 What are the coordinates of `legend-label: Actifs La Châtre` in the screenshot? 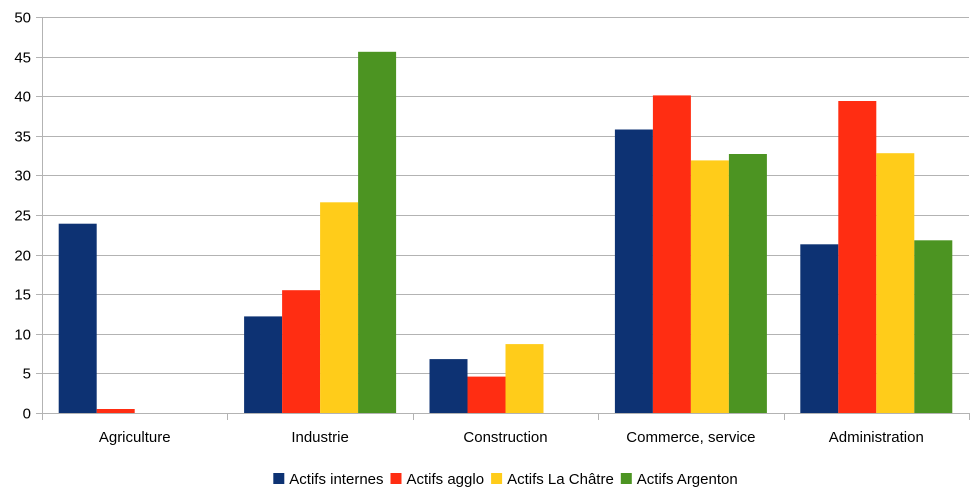 It's located at (560, 479).